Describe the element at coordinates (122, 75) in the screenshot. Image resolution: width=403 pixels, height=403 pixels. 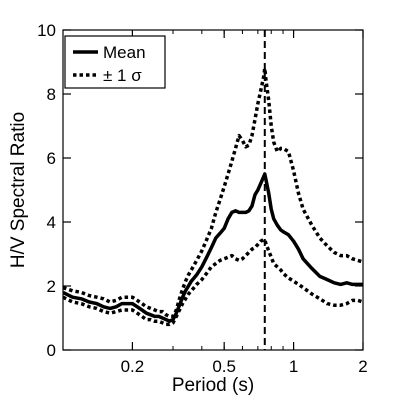
I see `legend-sigma-label: ± 1 σ` at that location.